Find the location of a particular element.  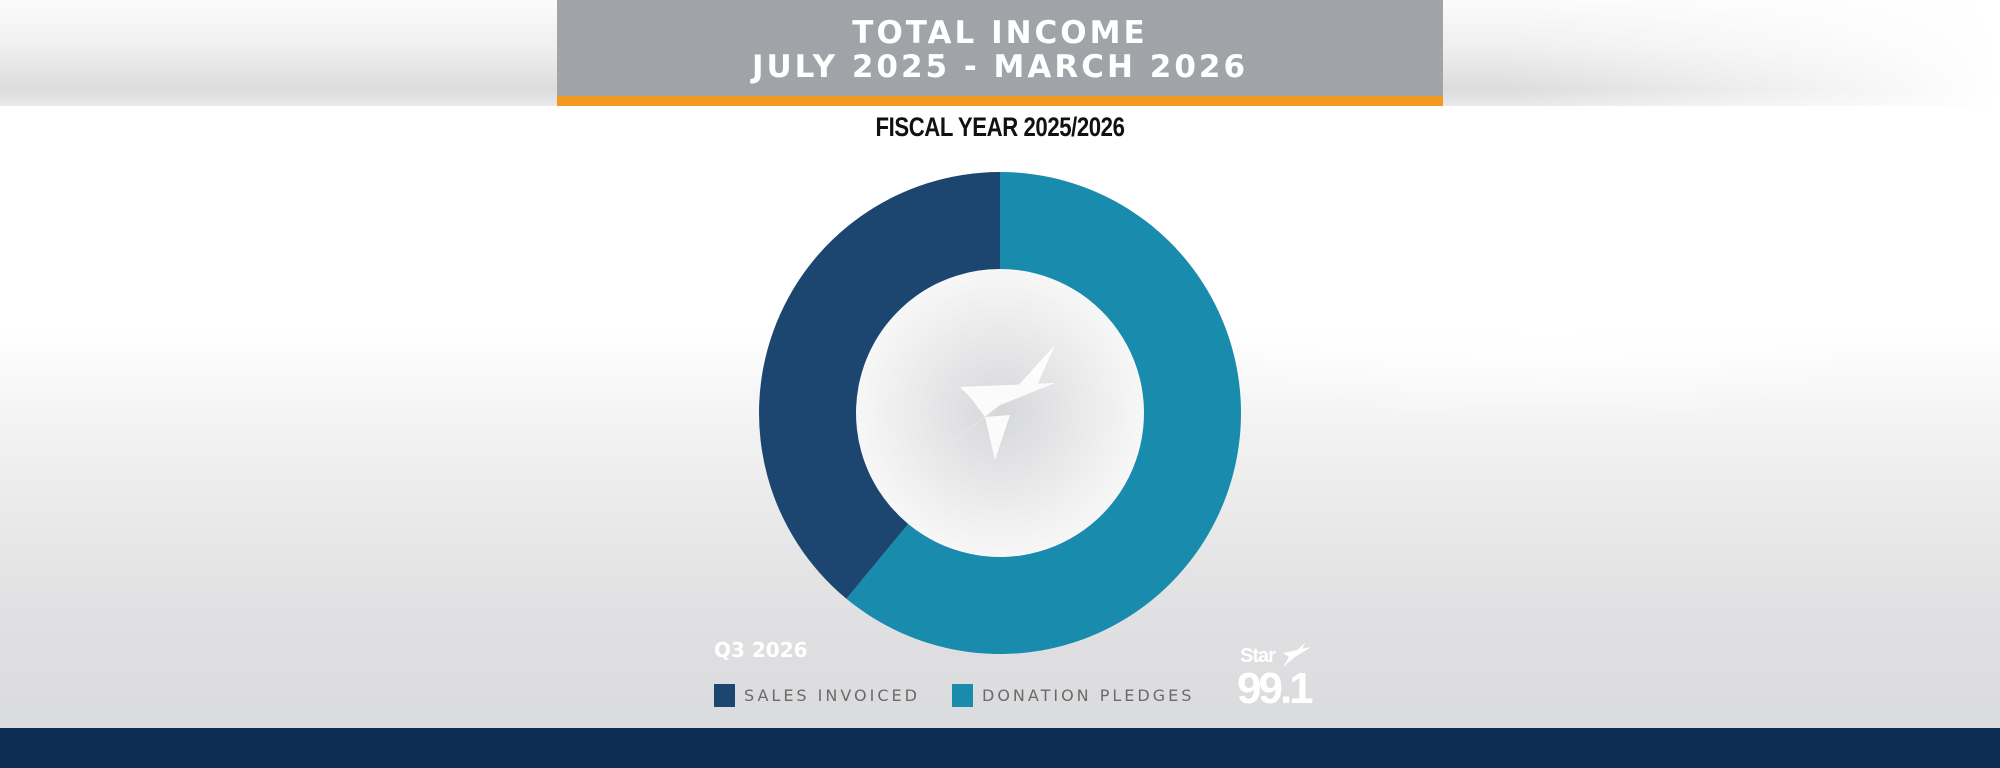

header-banner: TOTAL INCOME JULY 2025 - MARCH 2026 is located at coordinates (1000, 48).